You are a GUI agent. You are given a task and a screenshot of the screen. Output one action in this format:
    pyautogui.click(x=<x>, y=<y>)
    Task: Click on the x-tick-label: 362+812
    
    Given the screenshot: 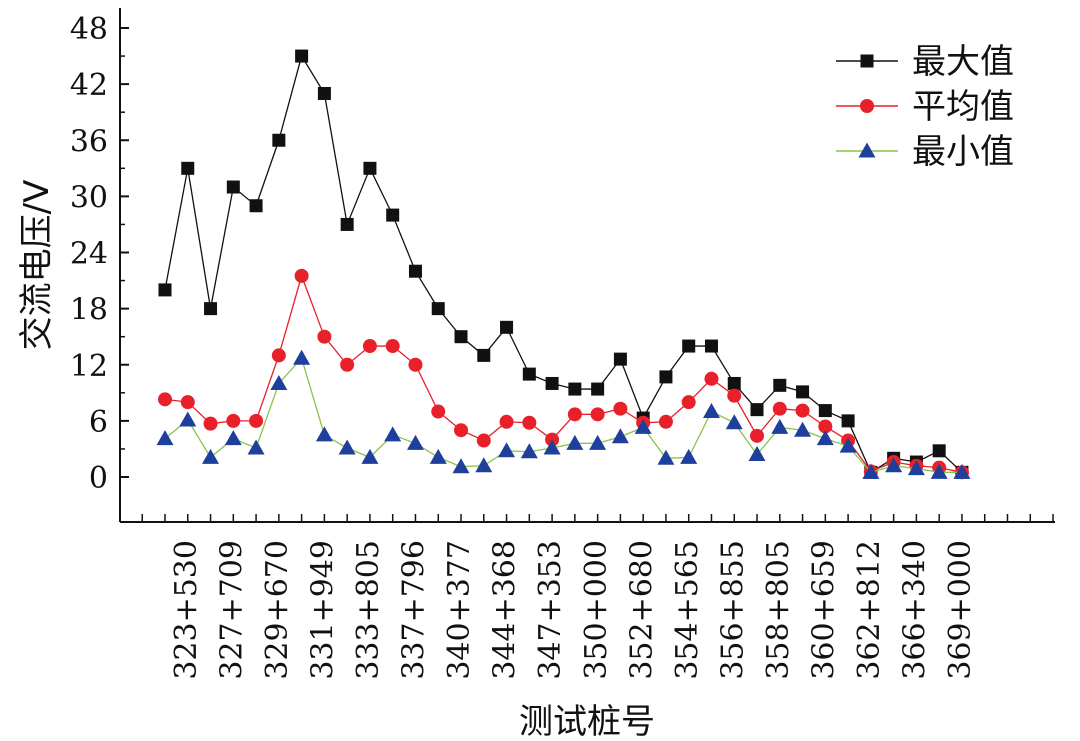 What is the action you would take?
    pyautogui.click(x=869, y=610)
    